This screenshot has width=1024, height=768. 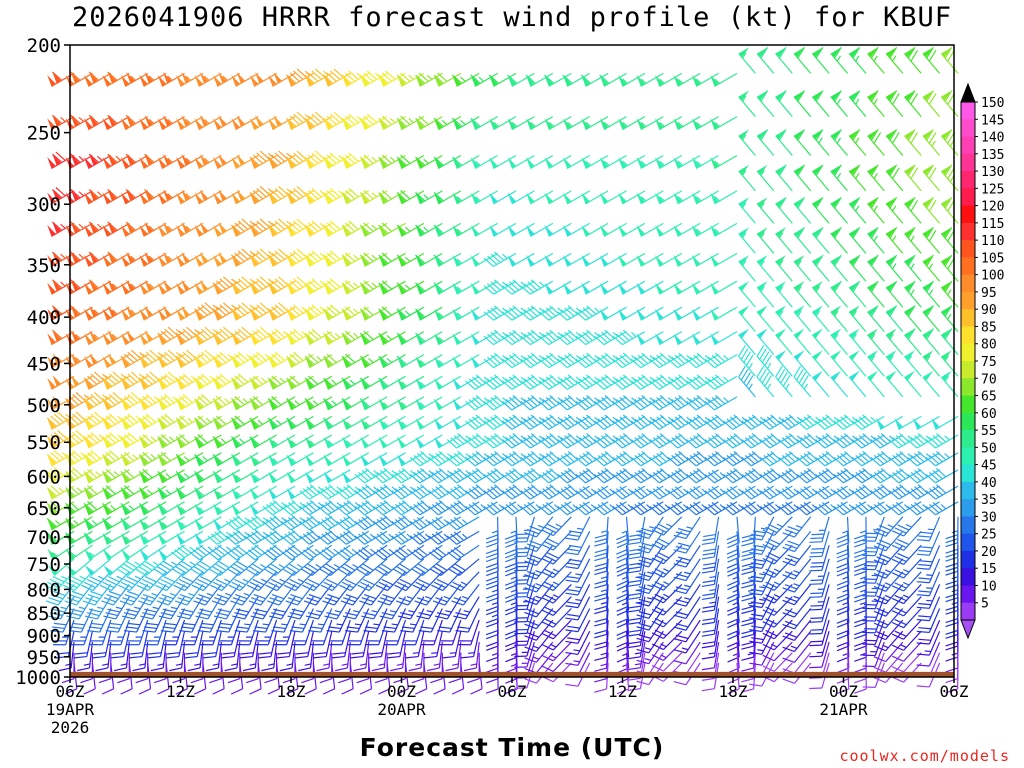 I want to click on colorbar-label: 80, so click(x=989, y=345).